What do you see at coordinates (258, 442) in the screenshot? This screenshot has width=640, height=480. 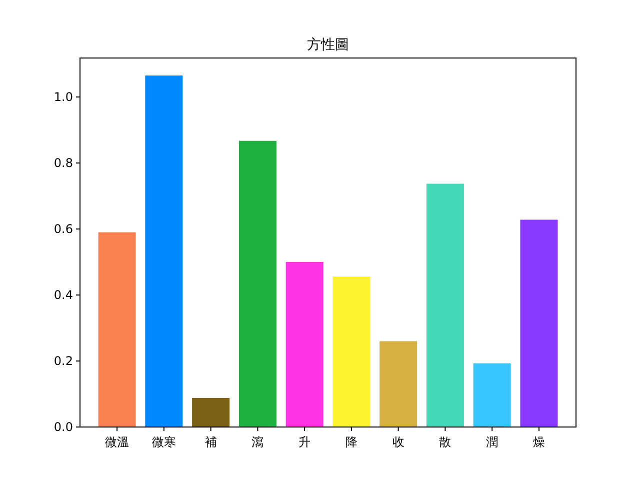 I see `x-tick-label: 瀉` at bounding box center [258, 442].